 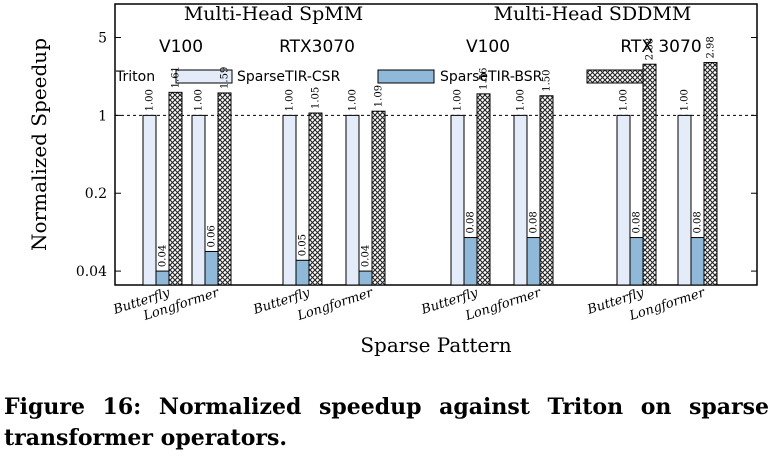 What do you see at coordinates (711, 47) in the screenshot?
I see `bar-value-label: 2.98` at bounding box center [711, 47].